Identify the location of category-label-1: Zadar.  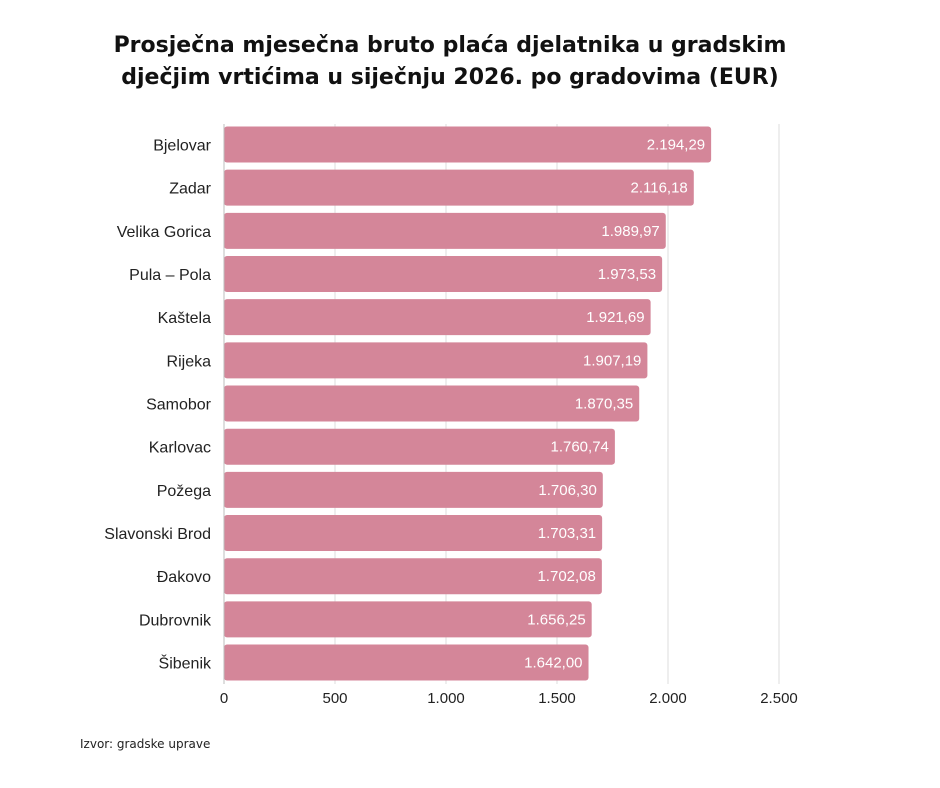
(190, 189).